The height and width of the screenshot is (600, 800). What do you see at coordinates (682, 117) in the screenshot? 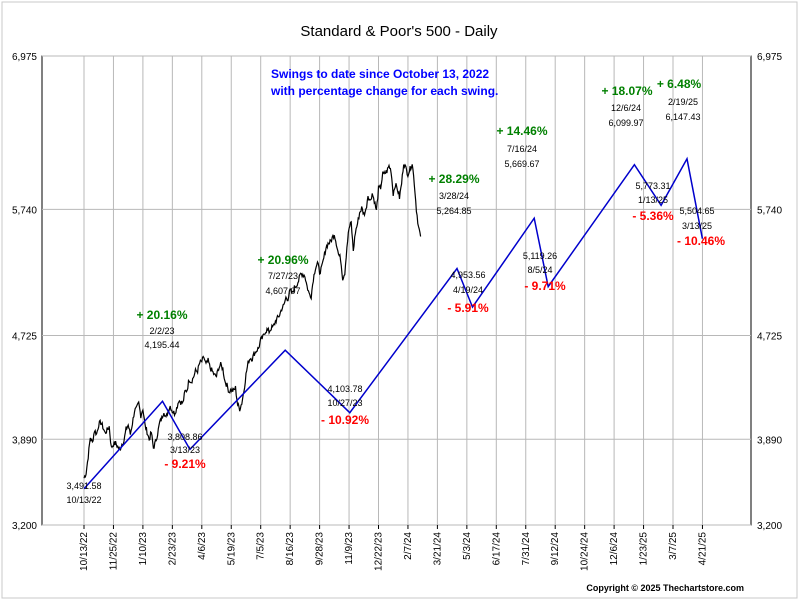
I see `swing-value: 6,147.43` at bounding box center [682, 117].